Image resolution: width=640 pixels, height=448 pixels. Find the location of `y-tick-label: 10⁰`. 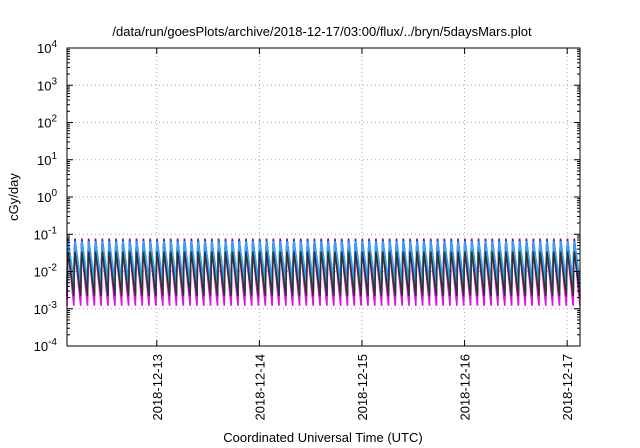

y-tick-label: 10⁰ is located at coordinates (47, 196).